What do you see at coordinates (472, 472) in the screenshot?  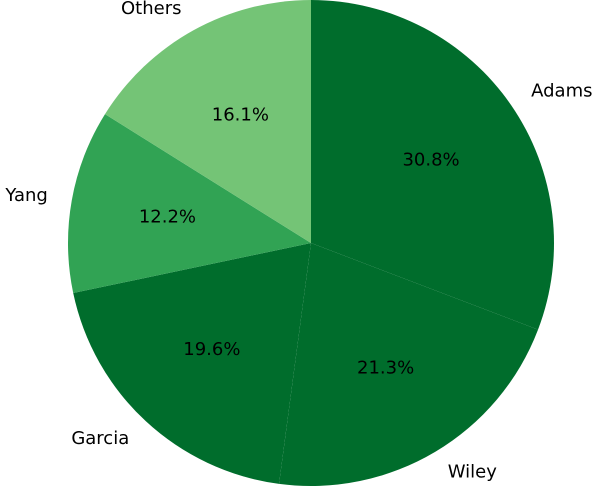 I see `slice-label-wiley: Wiley` at bounding box center [472, 472].